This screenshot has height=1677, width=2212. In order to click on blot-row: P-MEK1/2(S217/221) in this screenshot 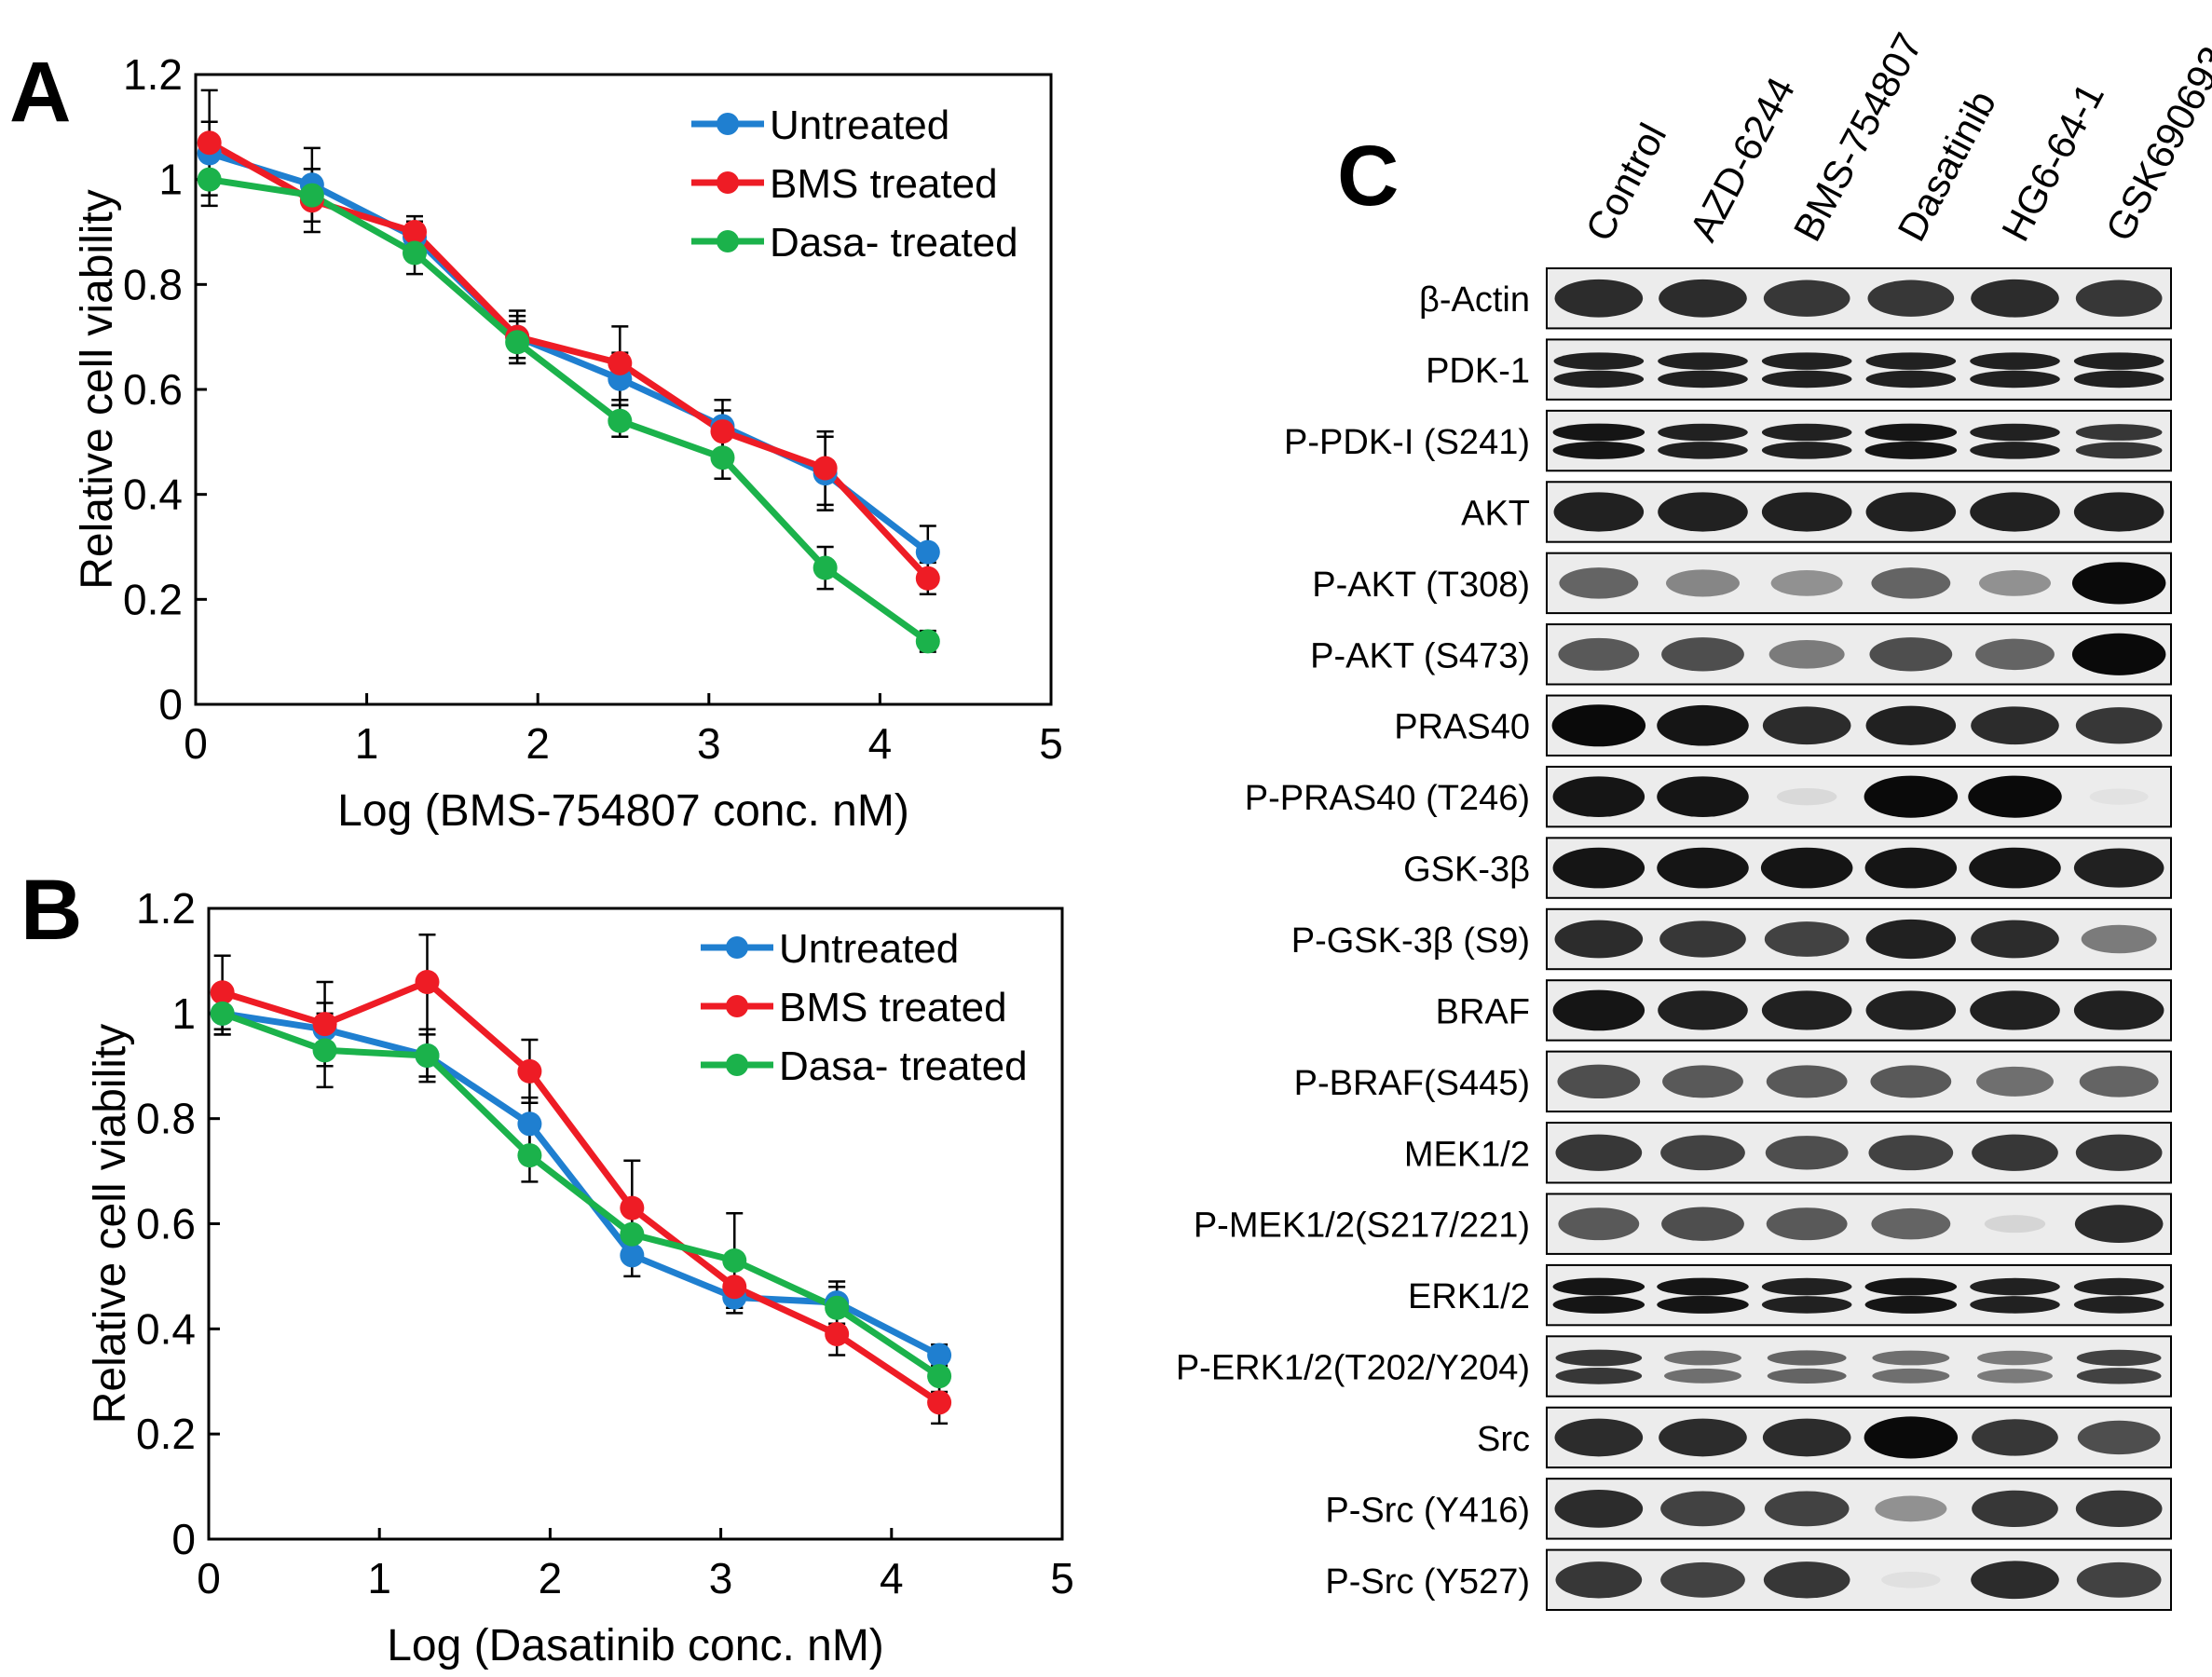, I will do `click(1683, 1224)`.